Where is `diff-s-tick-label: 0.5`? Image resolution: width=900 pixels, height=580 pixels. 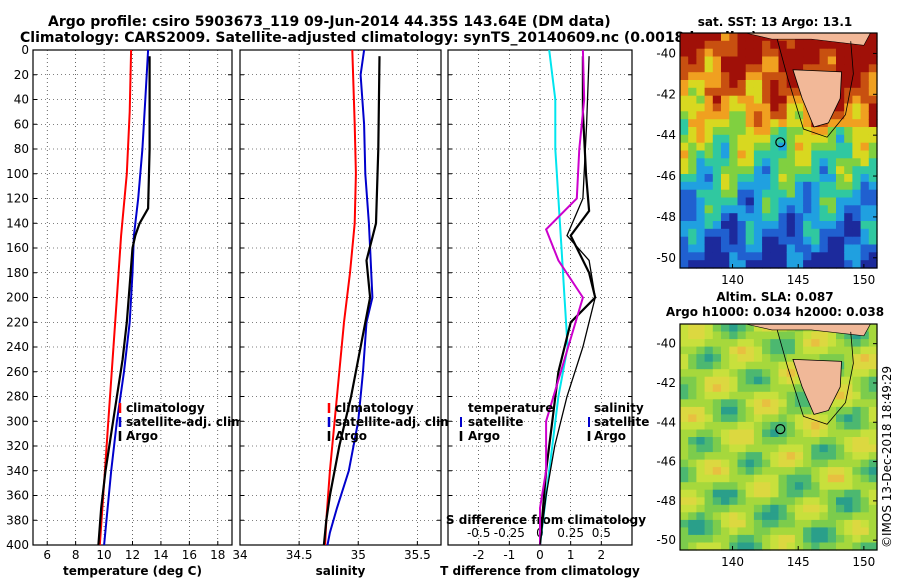
diff-s-tick-label: 0.5 is located at coordinates (601, 533).